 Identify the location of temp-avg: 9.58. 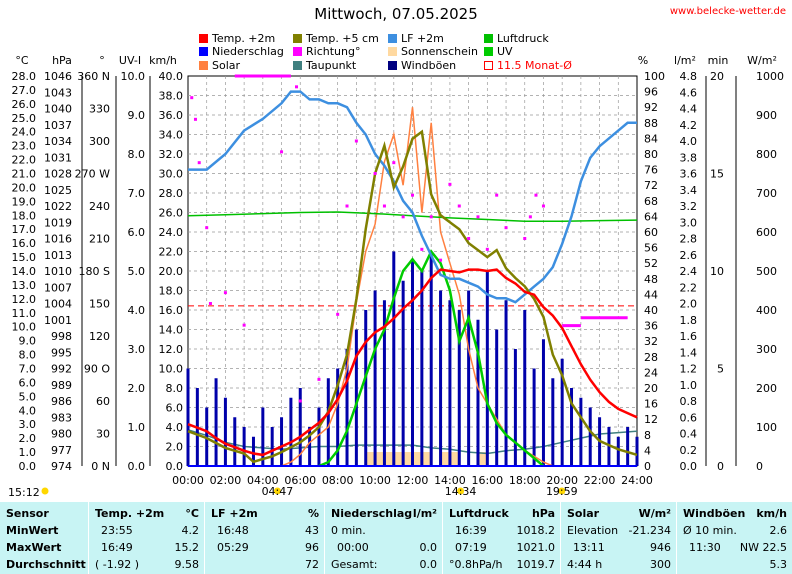
(187, 564).